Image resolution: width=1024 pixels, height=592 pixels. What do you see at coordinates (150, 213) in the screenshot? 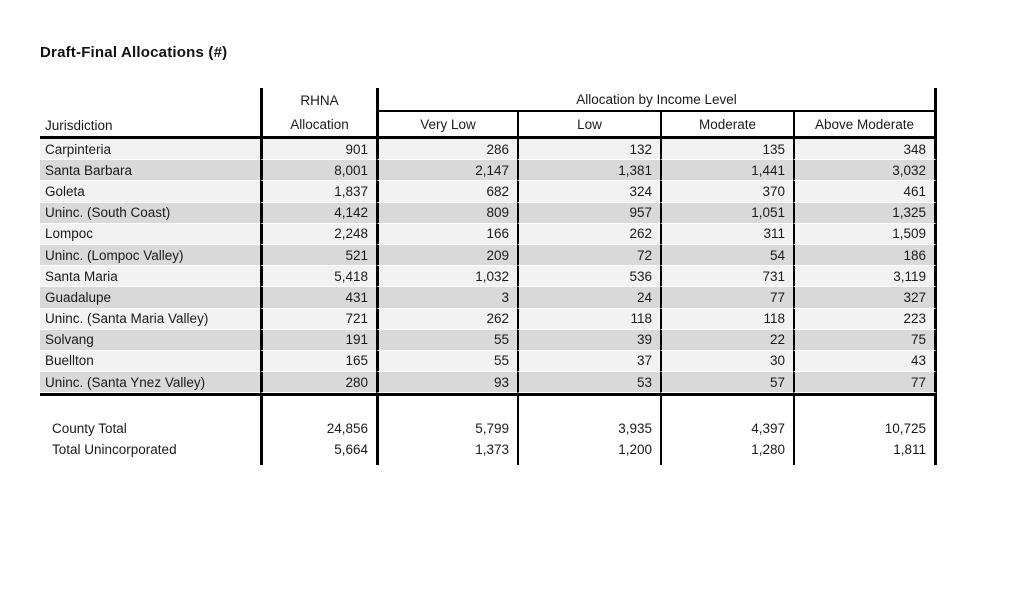
I see `jurisdiction-cell: Uninc. (South Coast)` at bounding box center [150, 213].